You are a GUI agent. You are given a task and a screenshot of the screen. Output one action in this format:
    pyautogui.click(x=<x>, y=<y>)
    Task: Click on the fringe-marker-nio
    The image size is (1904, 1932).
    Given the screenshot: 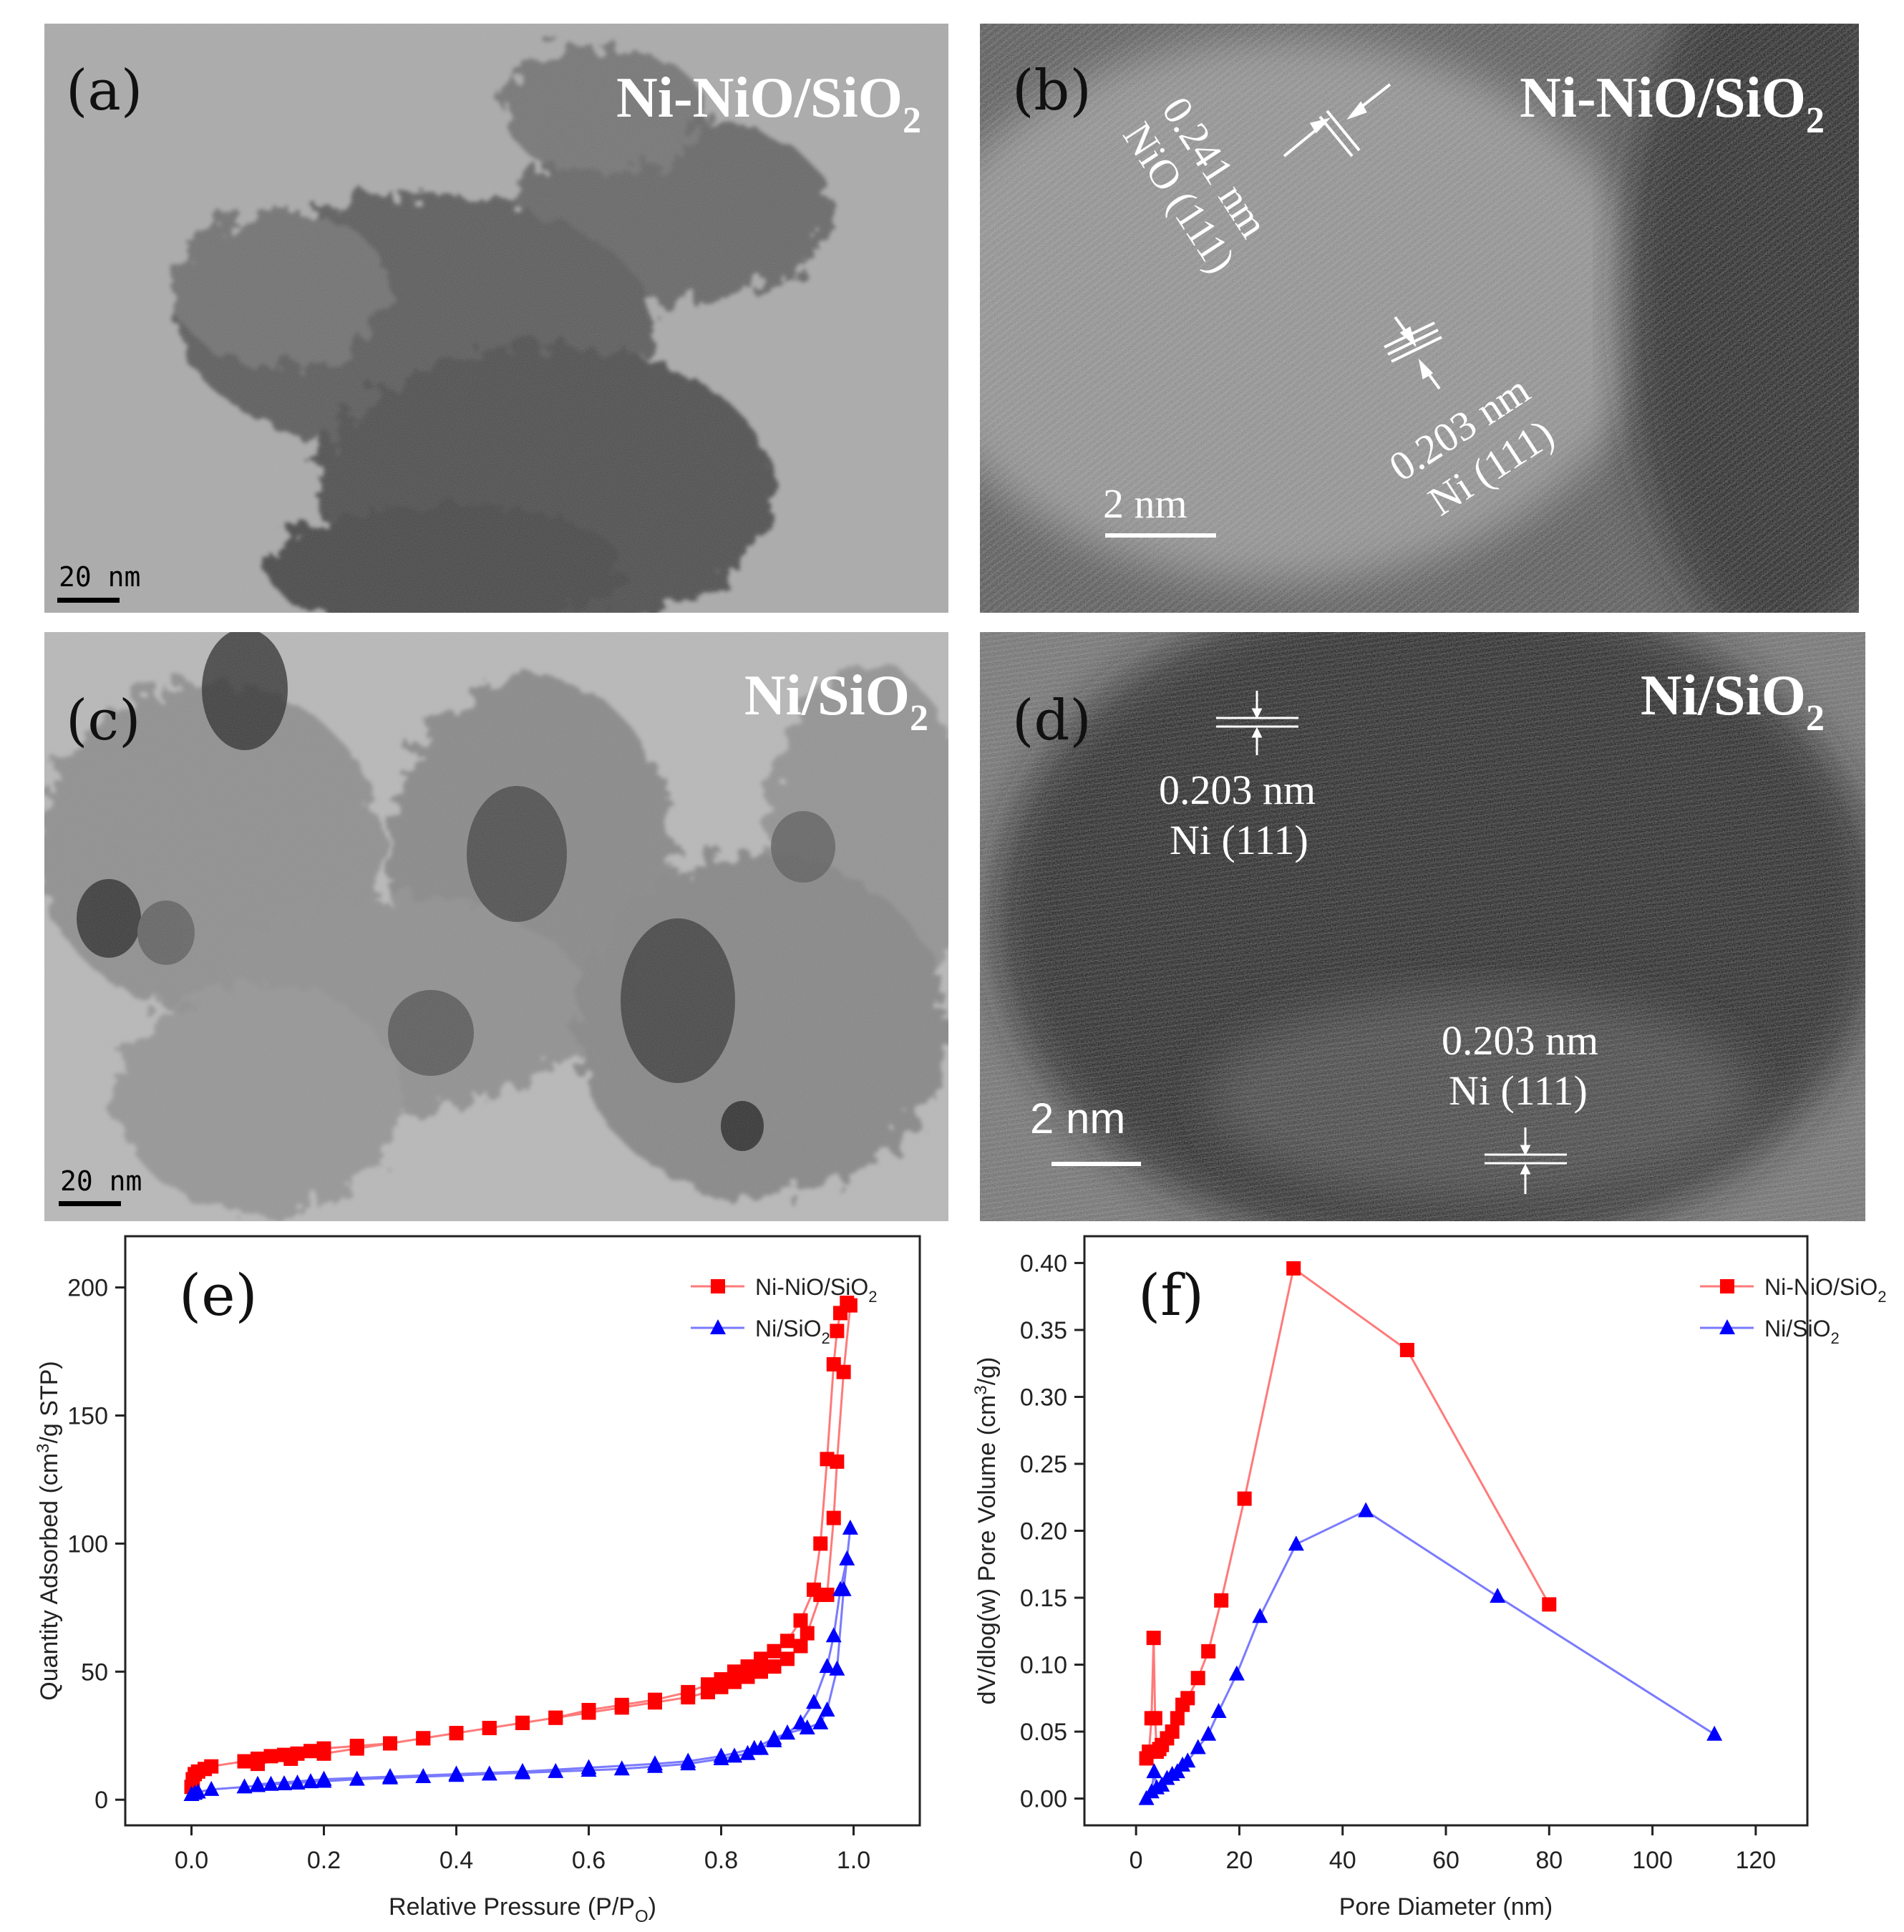 What is the action you would take?
    pyautogui.click(x=1337, y=120)
    